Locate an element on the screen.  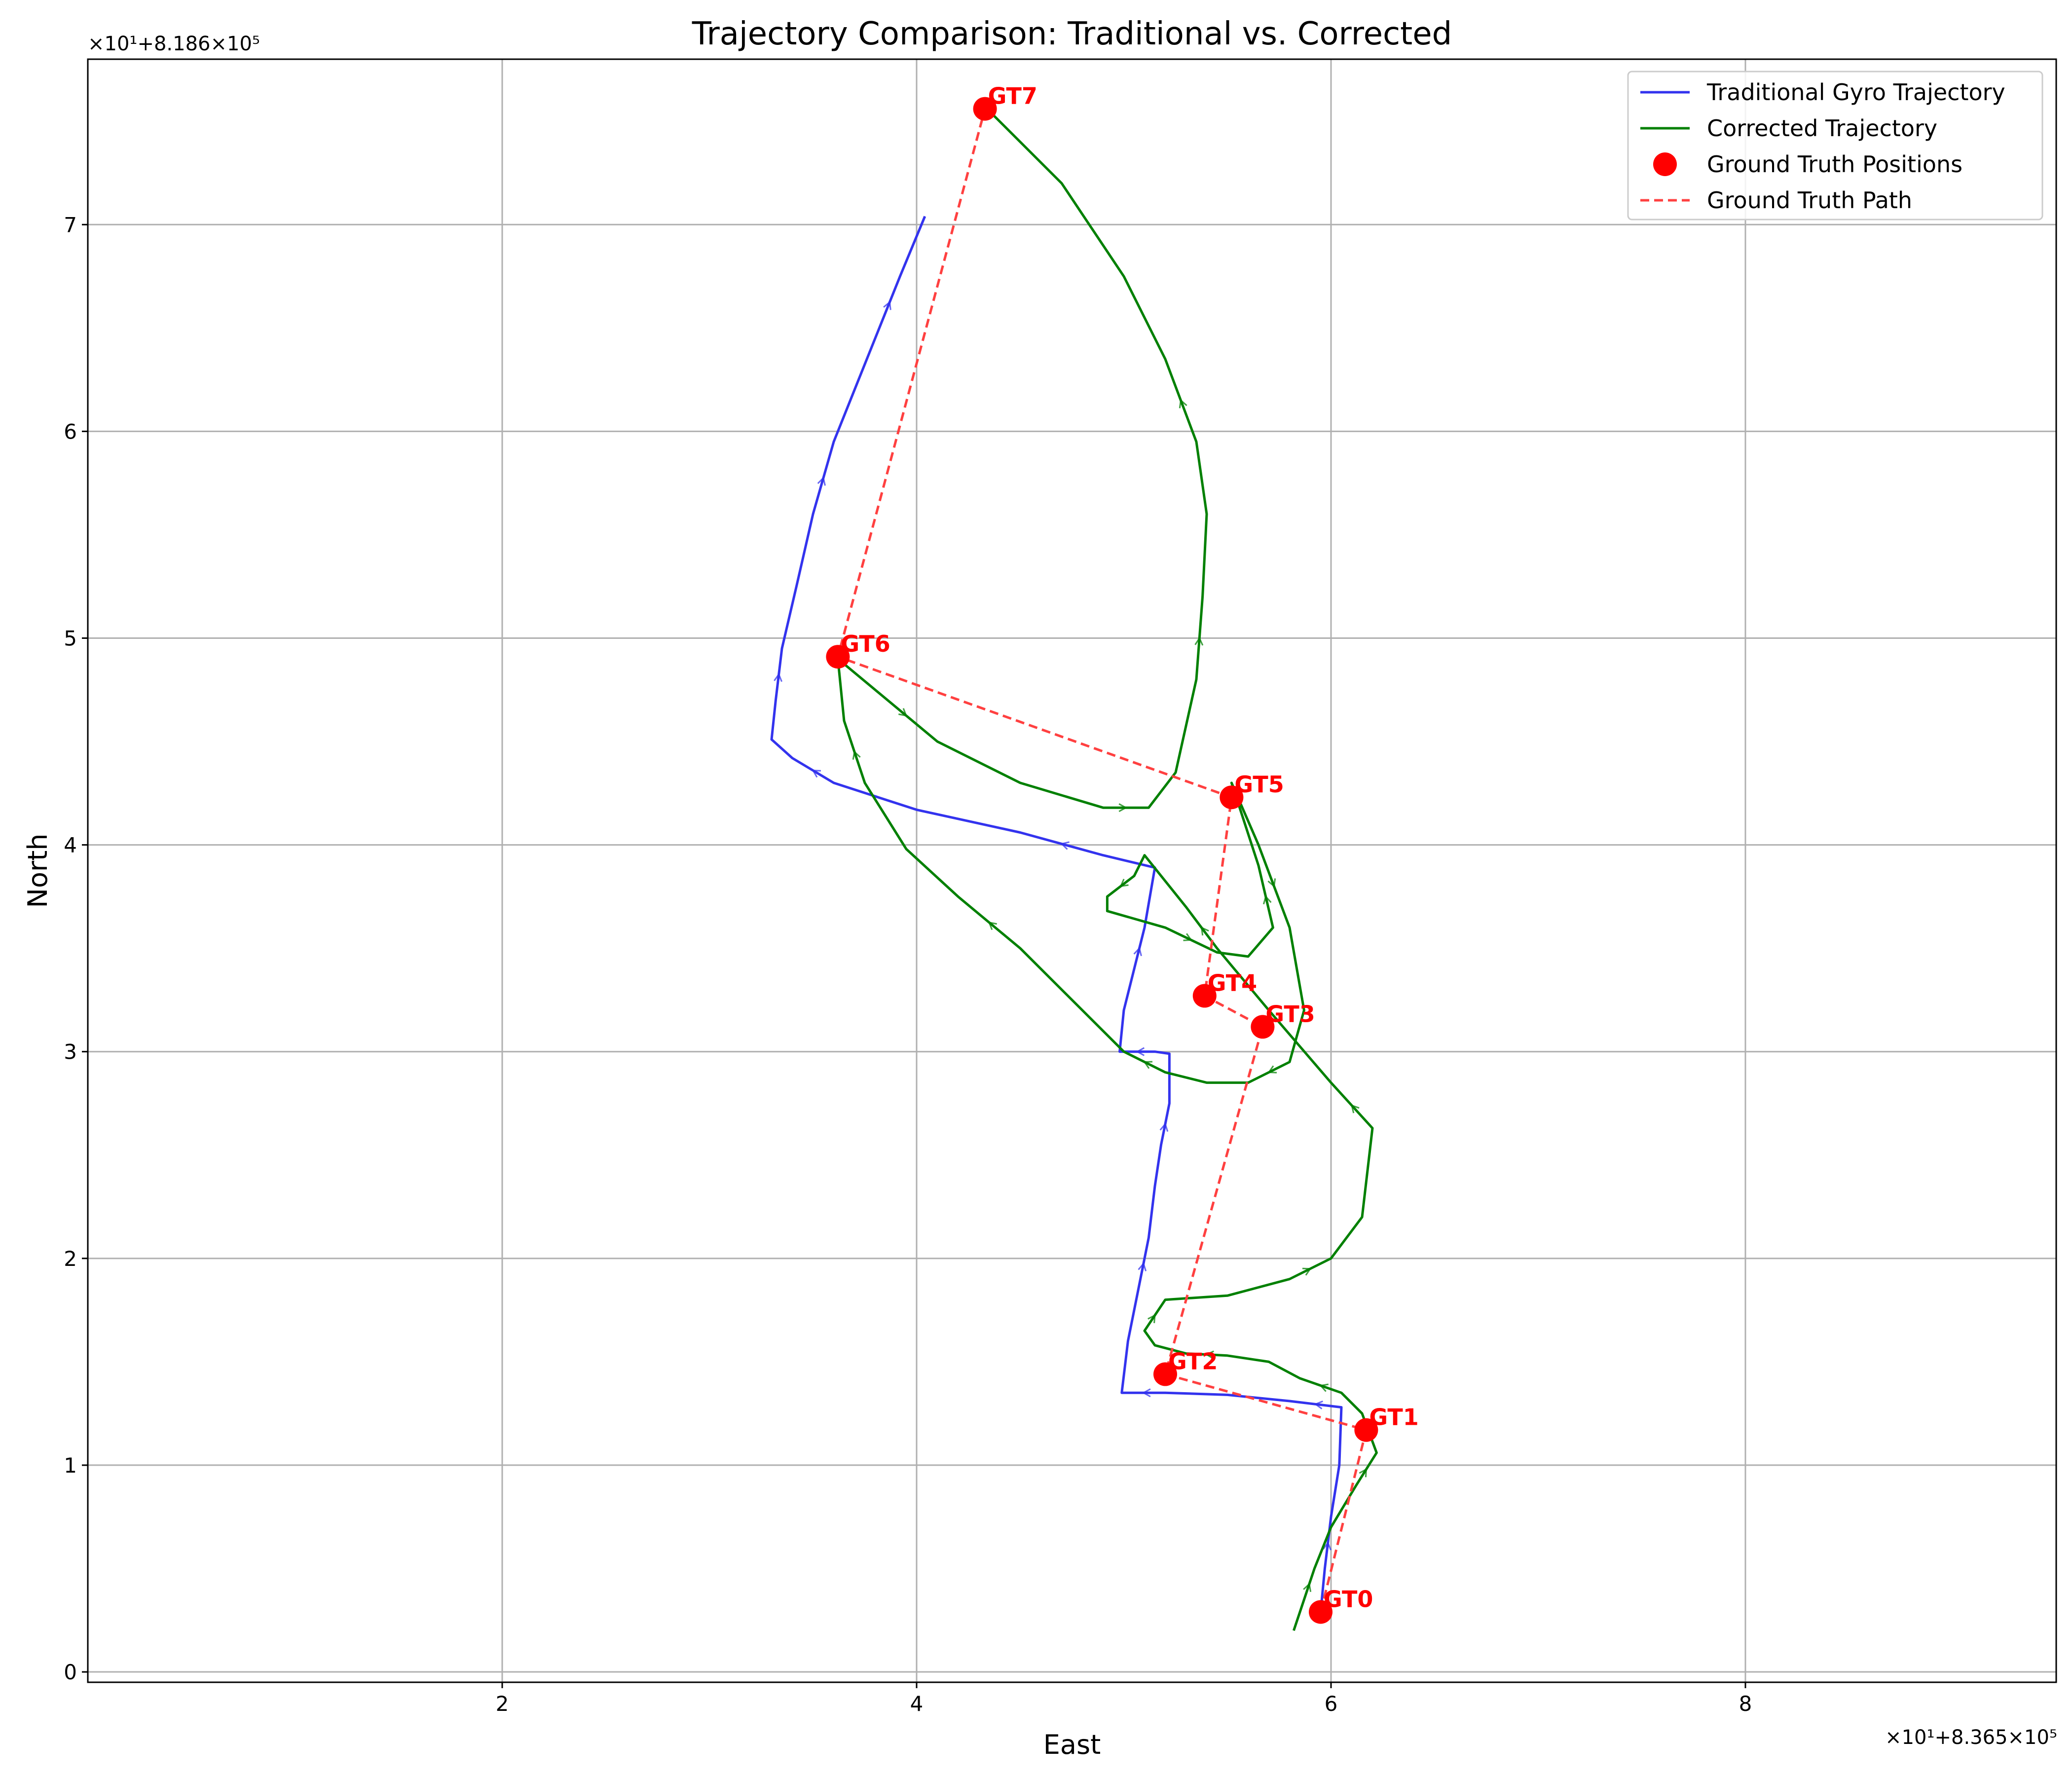
ground-truth-label: GT0 is located at coordinates (1349, 1600).